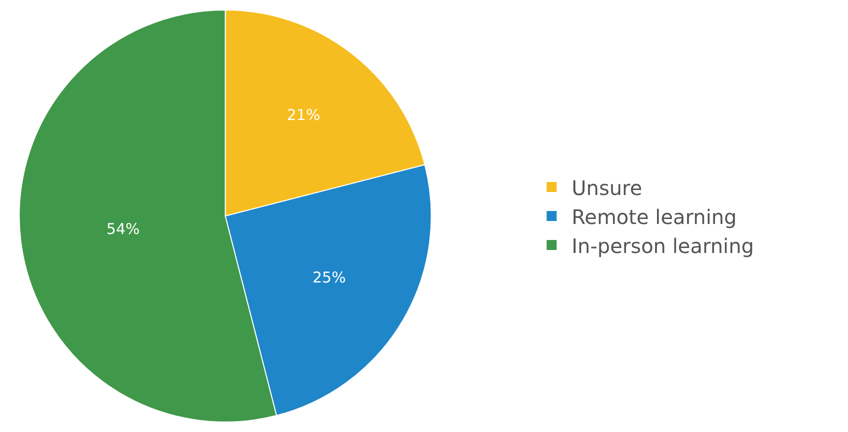 The height and width of the screenshot is (432, 848). What do you see at coordinates (654, 216) in the screenshot?
I see `legend-label: Remote learning` at bounding box center [654, 216].